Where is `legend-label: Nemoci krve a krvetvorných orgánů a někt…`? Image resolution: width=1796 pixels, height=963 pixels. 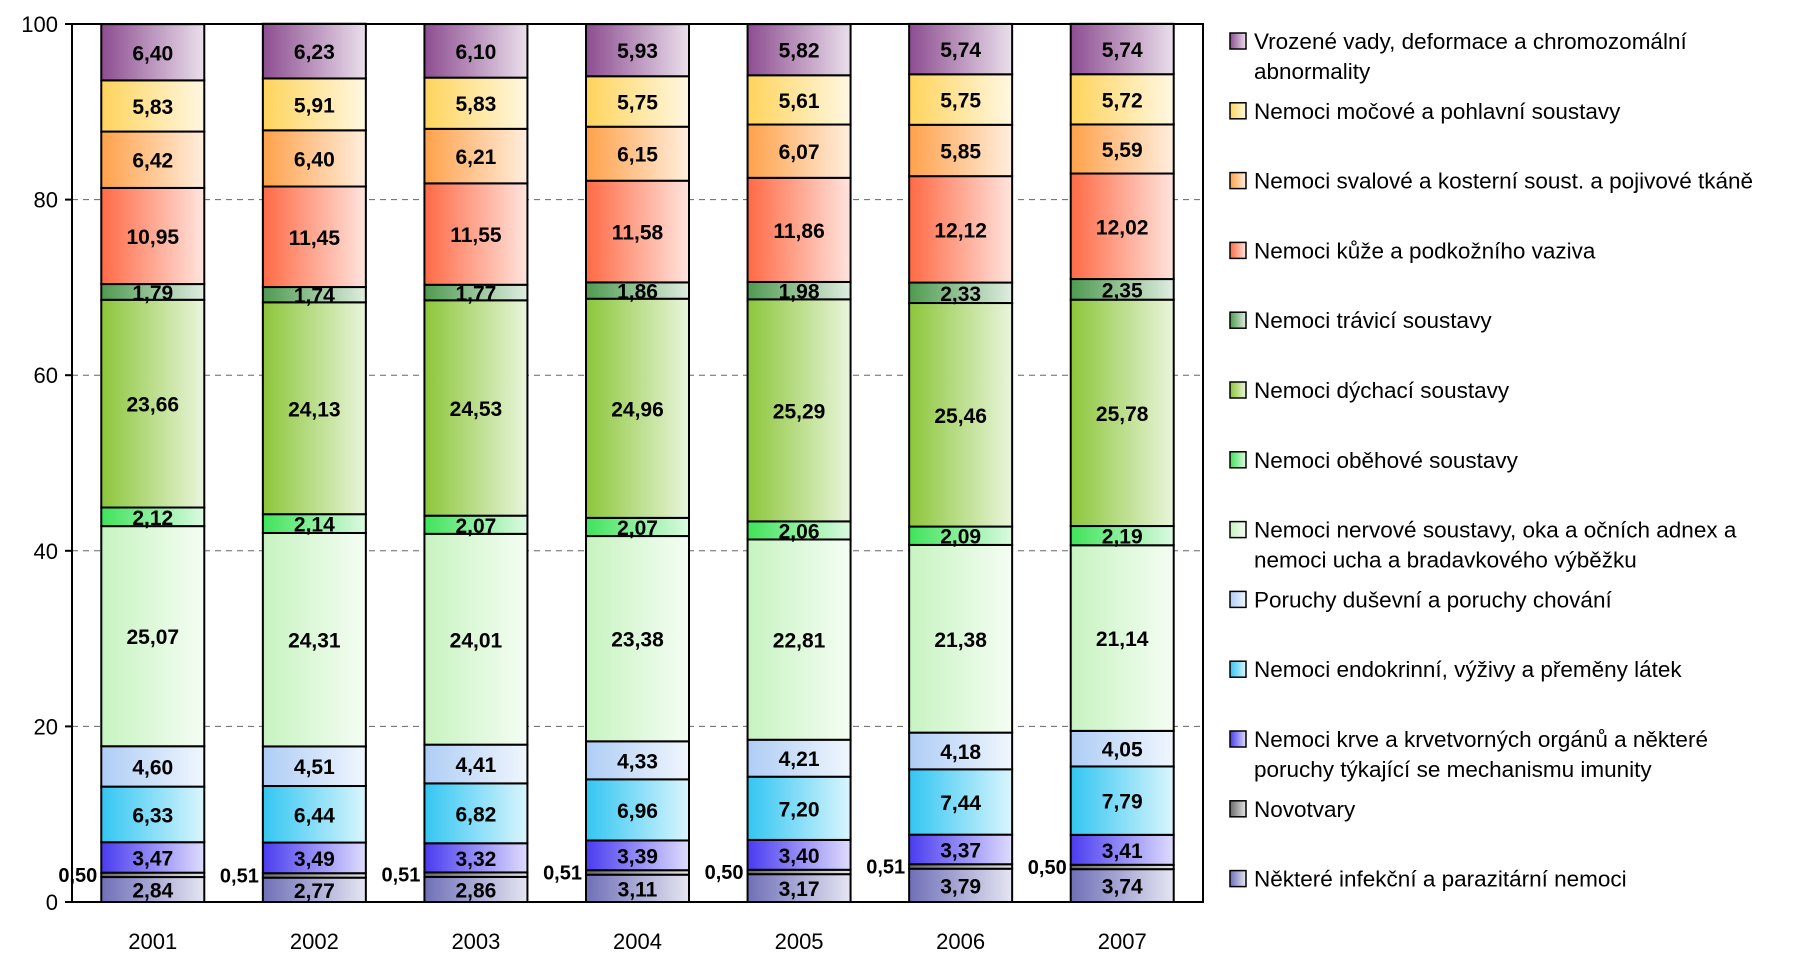
legend-label: Nemoci krve a krvetvorných orgánů a někt… is located at coordinates (1481, 739).